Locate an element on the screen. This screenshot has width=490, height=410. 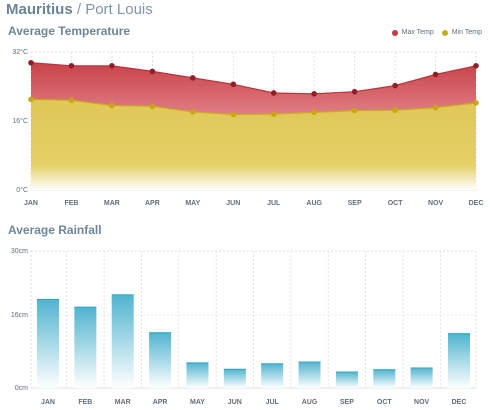
temp-xtick-label: SEP is located at coordinates (355, 203).